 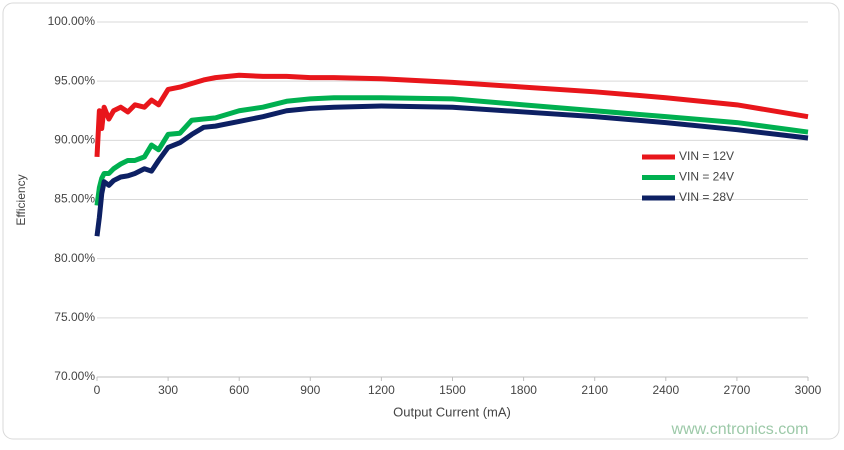 What do you see at coordinates (74, 317) in the screenshot?
I see `y-tick-label: 75.00%` at bounding box center [74, 317].